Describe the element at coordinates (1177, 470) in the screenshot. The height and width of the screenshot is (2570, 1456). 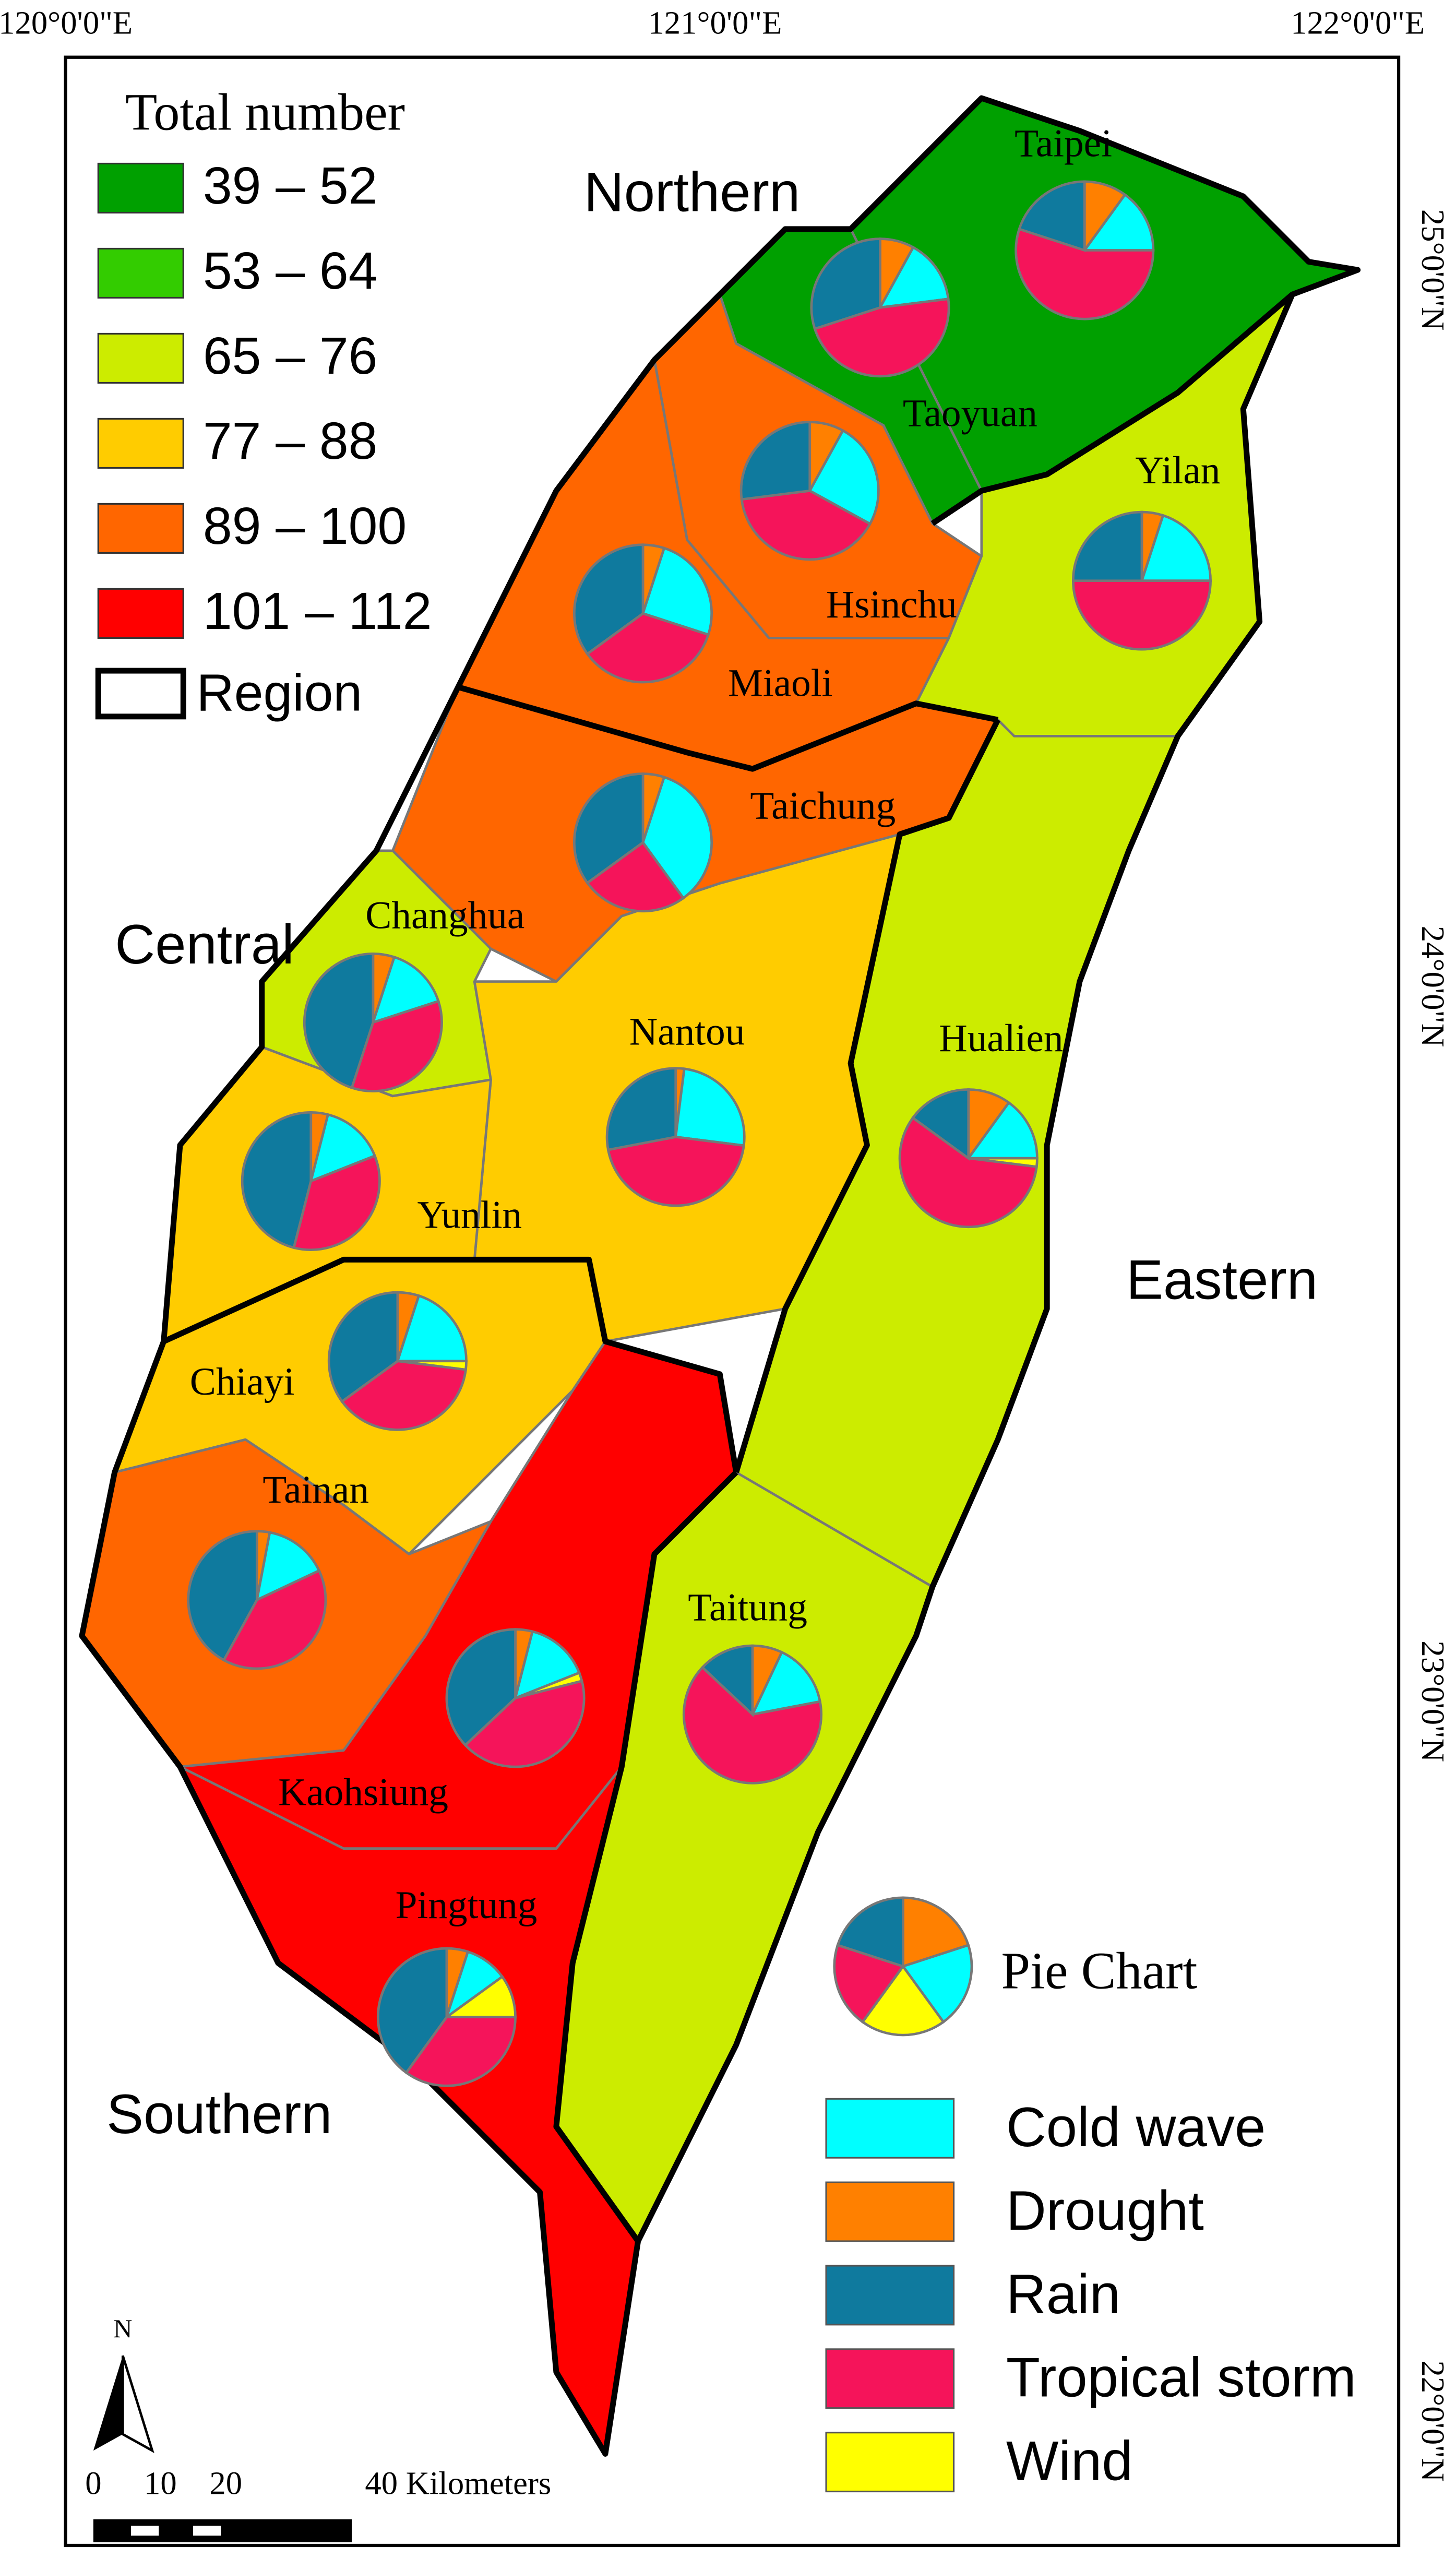
I see `county-label: Yilan` at that location.